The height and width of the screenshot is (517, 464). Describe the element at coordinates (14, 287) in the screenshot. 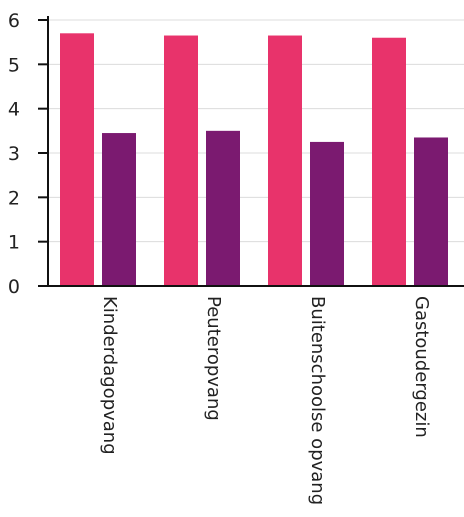

I see `y-tick-label: 0` at that location.